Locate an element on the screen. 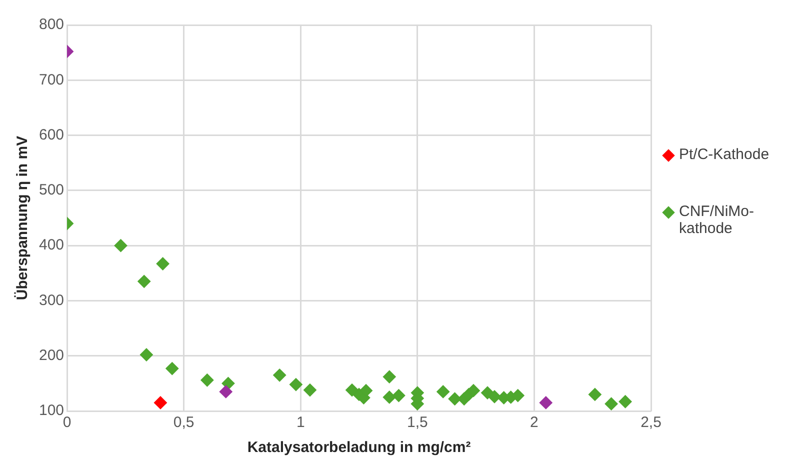 The width and height of the screenshot is (806, 471). x-tick-label: 2 is located at coordinates (534, 423).